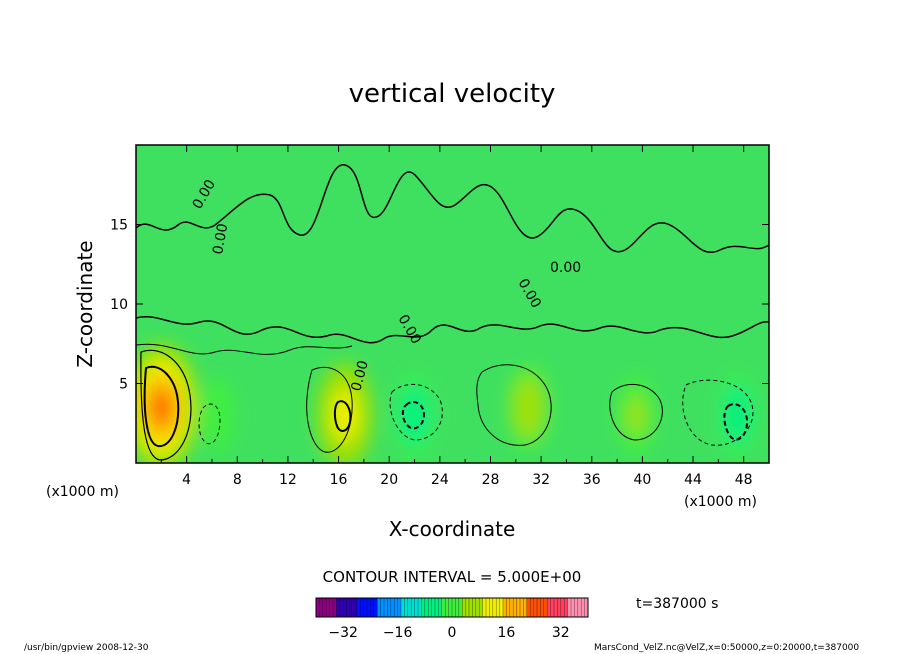 This screenshot has height=654, width=904. What do you see at coordinates (119, 305) in the screenshot?
I see `y-tick-label: 10` at bounding box center [119, 305].